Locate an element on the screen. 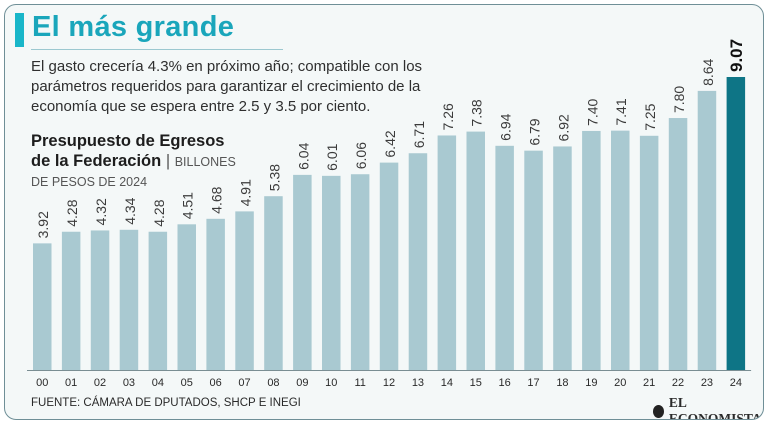  category-label-20: 20 is located at coordinates (620, 383).